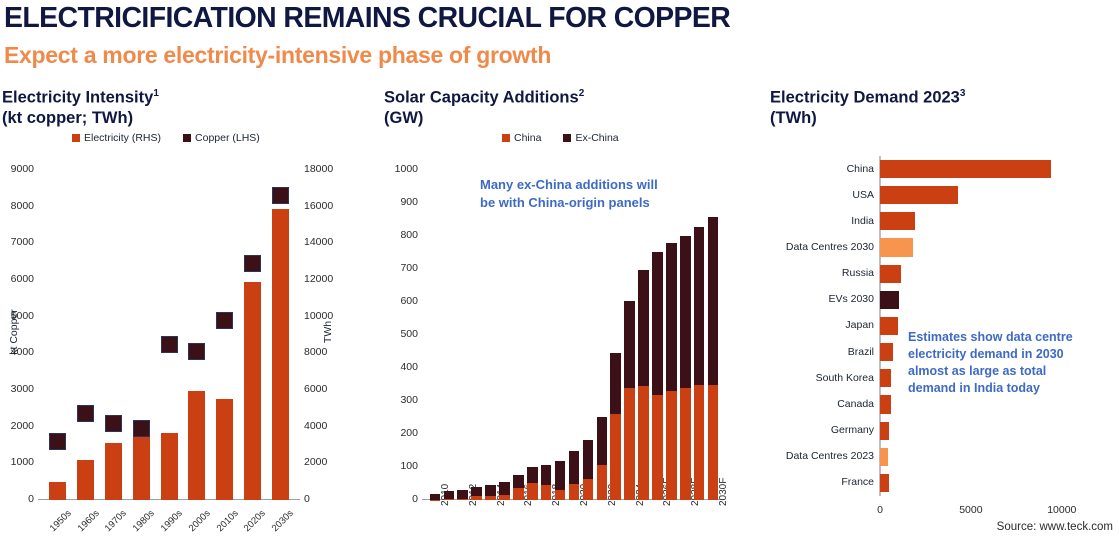 Image resolution: width=1119 pixels, height=539 pixels. I want to click on panel1-title-text: Electricity Intensity, so click(78, 97).